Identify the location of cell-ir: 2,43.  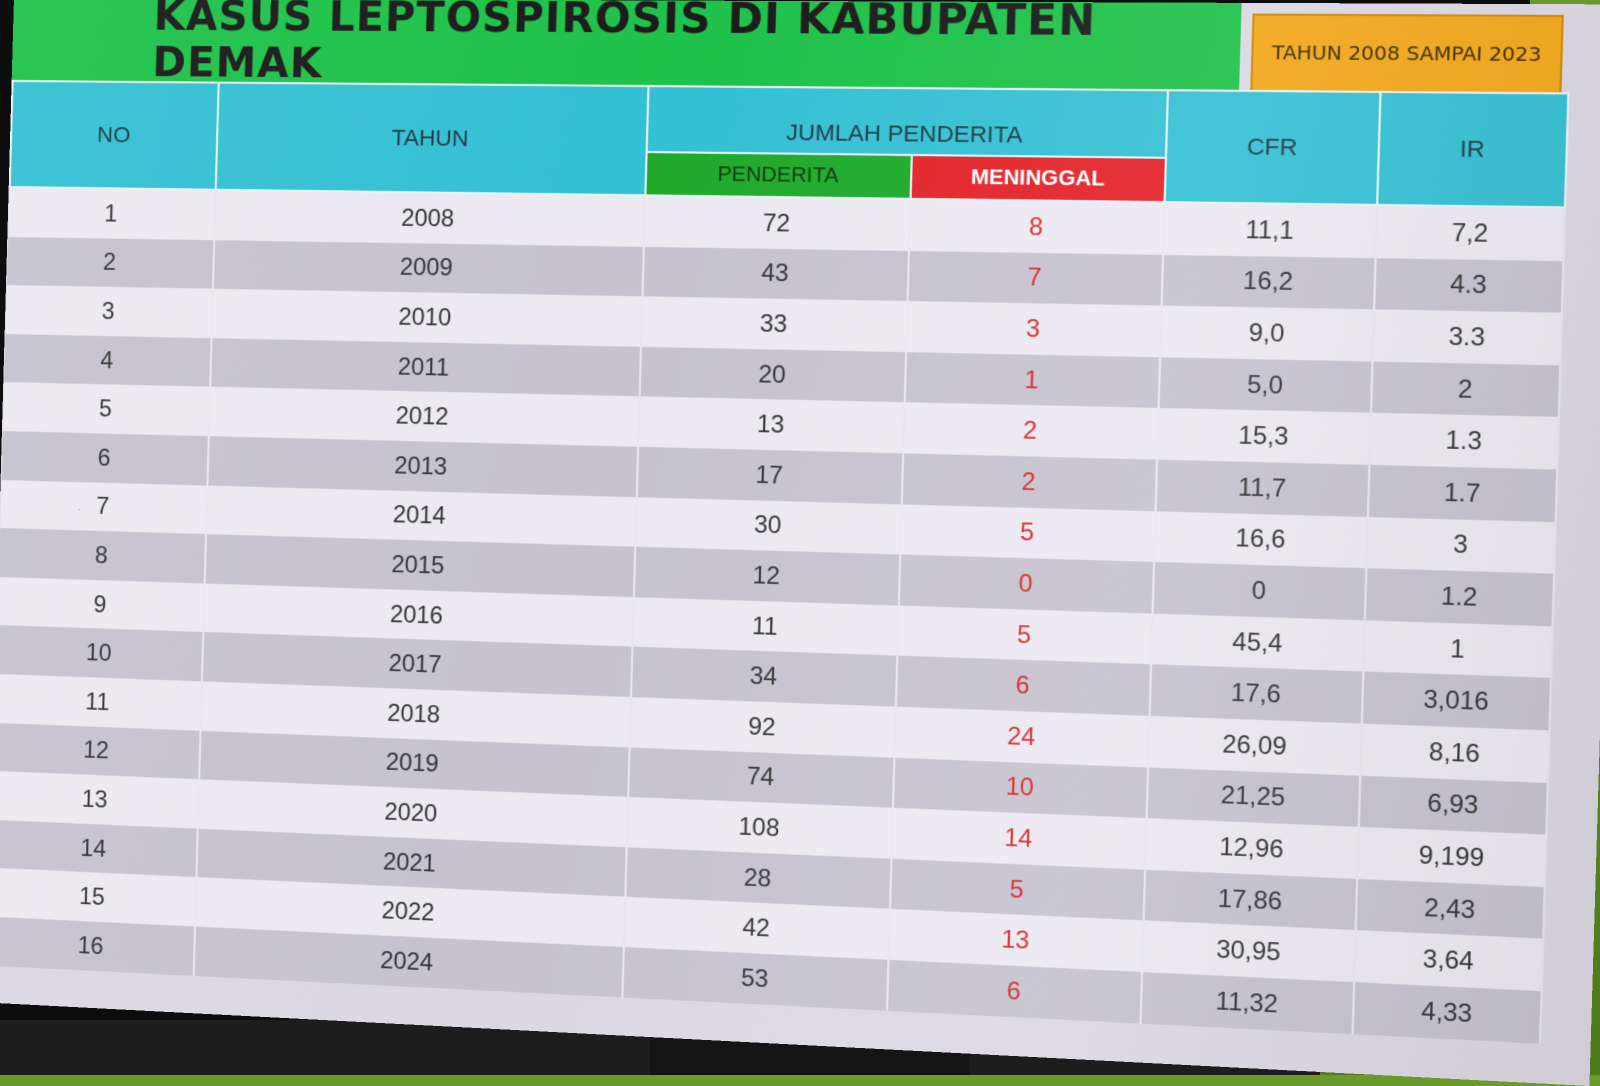
(1450, 909).